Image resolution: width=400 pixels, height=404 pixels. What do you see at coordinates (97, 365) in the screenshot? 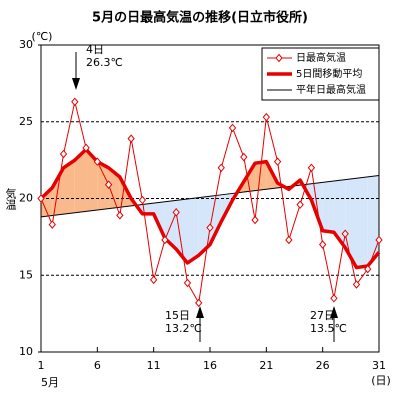
I see `x-tick-label: 6` at bounding box center [97, 365].